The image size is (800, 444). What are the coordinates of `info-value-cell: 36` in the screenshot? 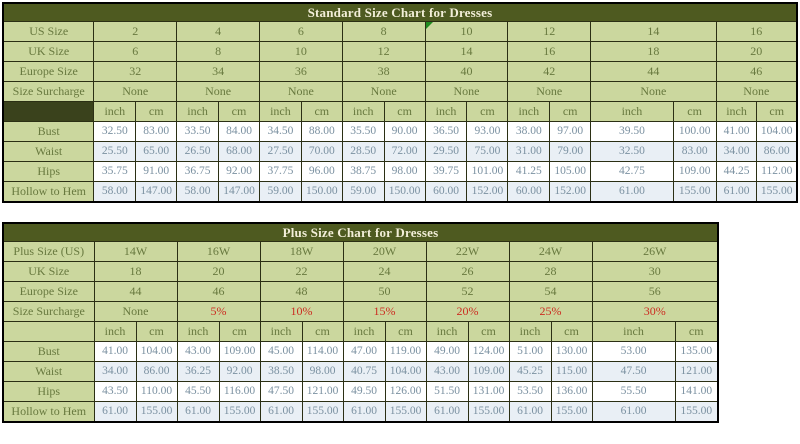 It's located at (300, 71).